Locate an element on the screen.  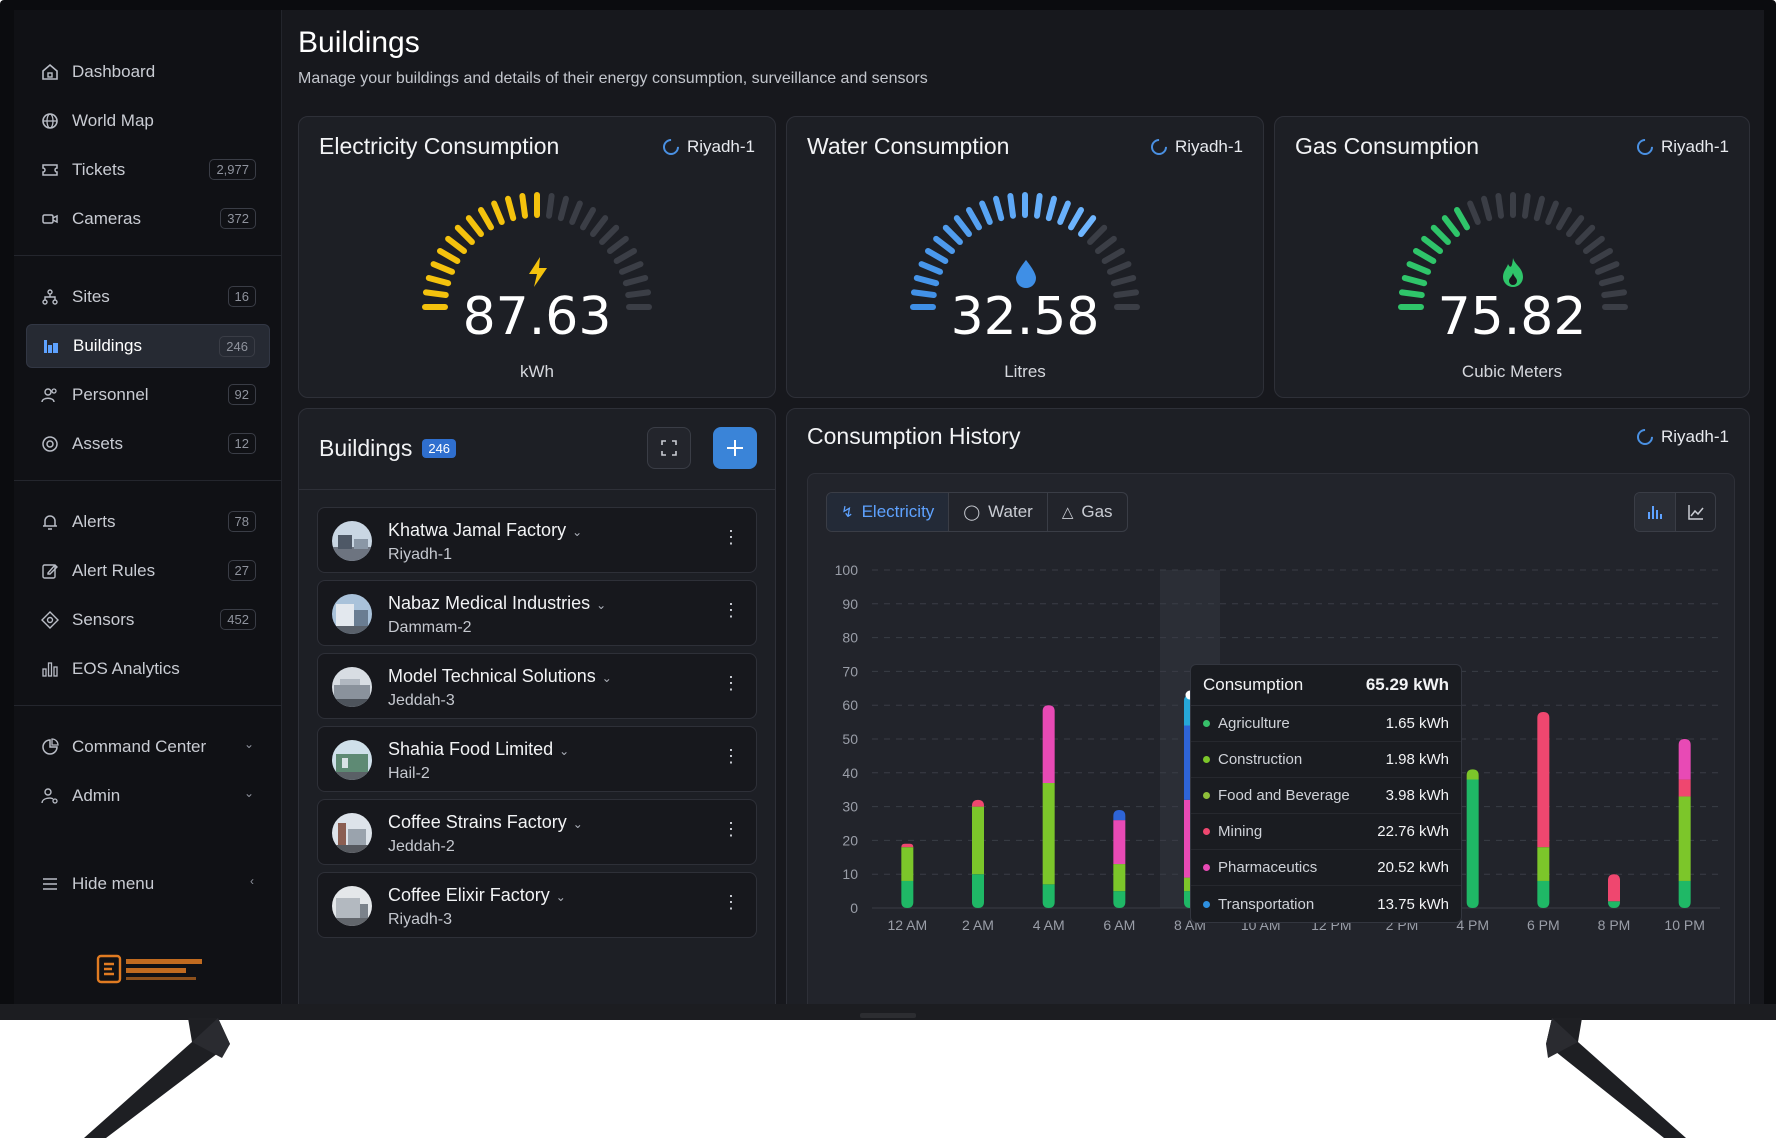
building-list-item: Nabaz Medical Industries ⌄ Dammam-2 ⋮ is located at coordinates (537, 613).